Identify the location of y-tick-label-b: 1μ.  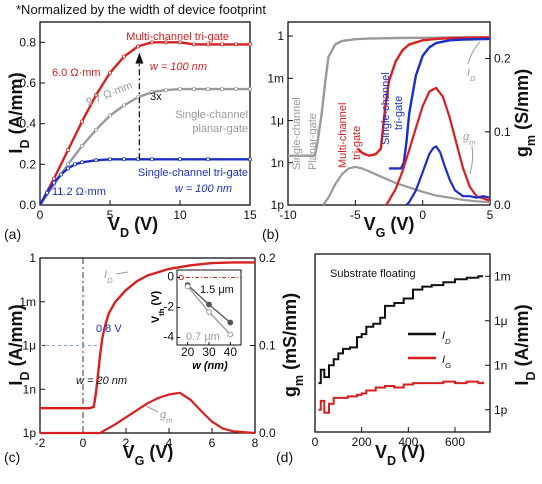
(277, 121).